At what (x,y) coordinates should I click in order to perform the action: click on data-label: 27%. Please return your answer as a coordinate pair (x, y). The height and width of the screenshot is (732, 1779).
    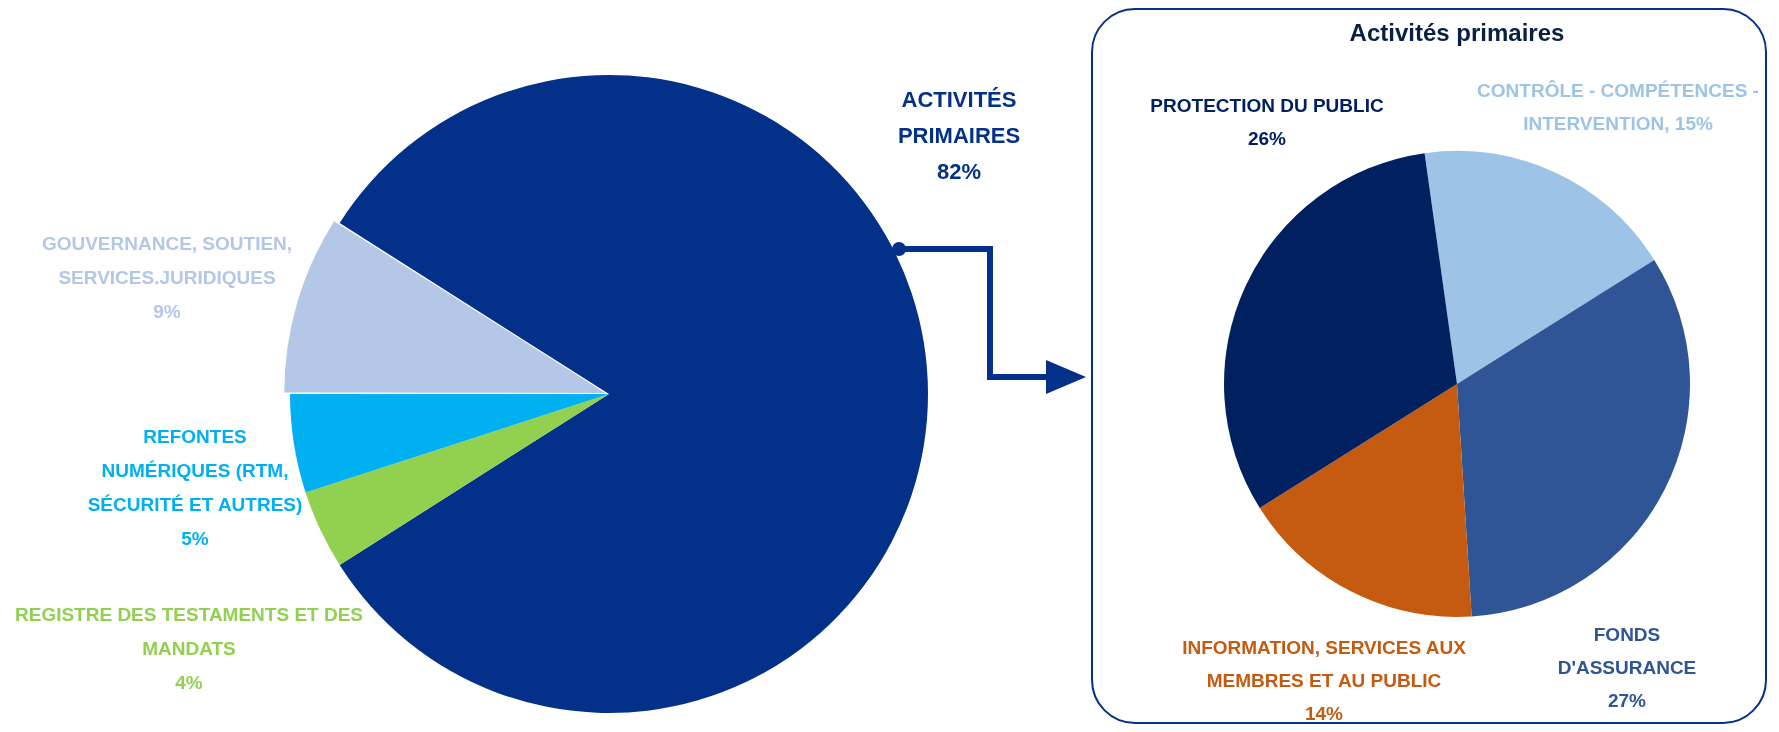
    Looking at the image, I should click on (1627, 700).